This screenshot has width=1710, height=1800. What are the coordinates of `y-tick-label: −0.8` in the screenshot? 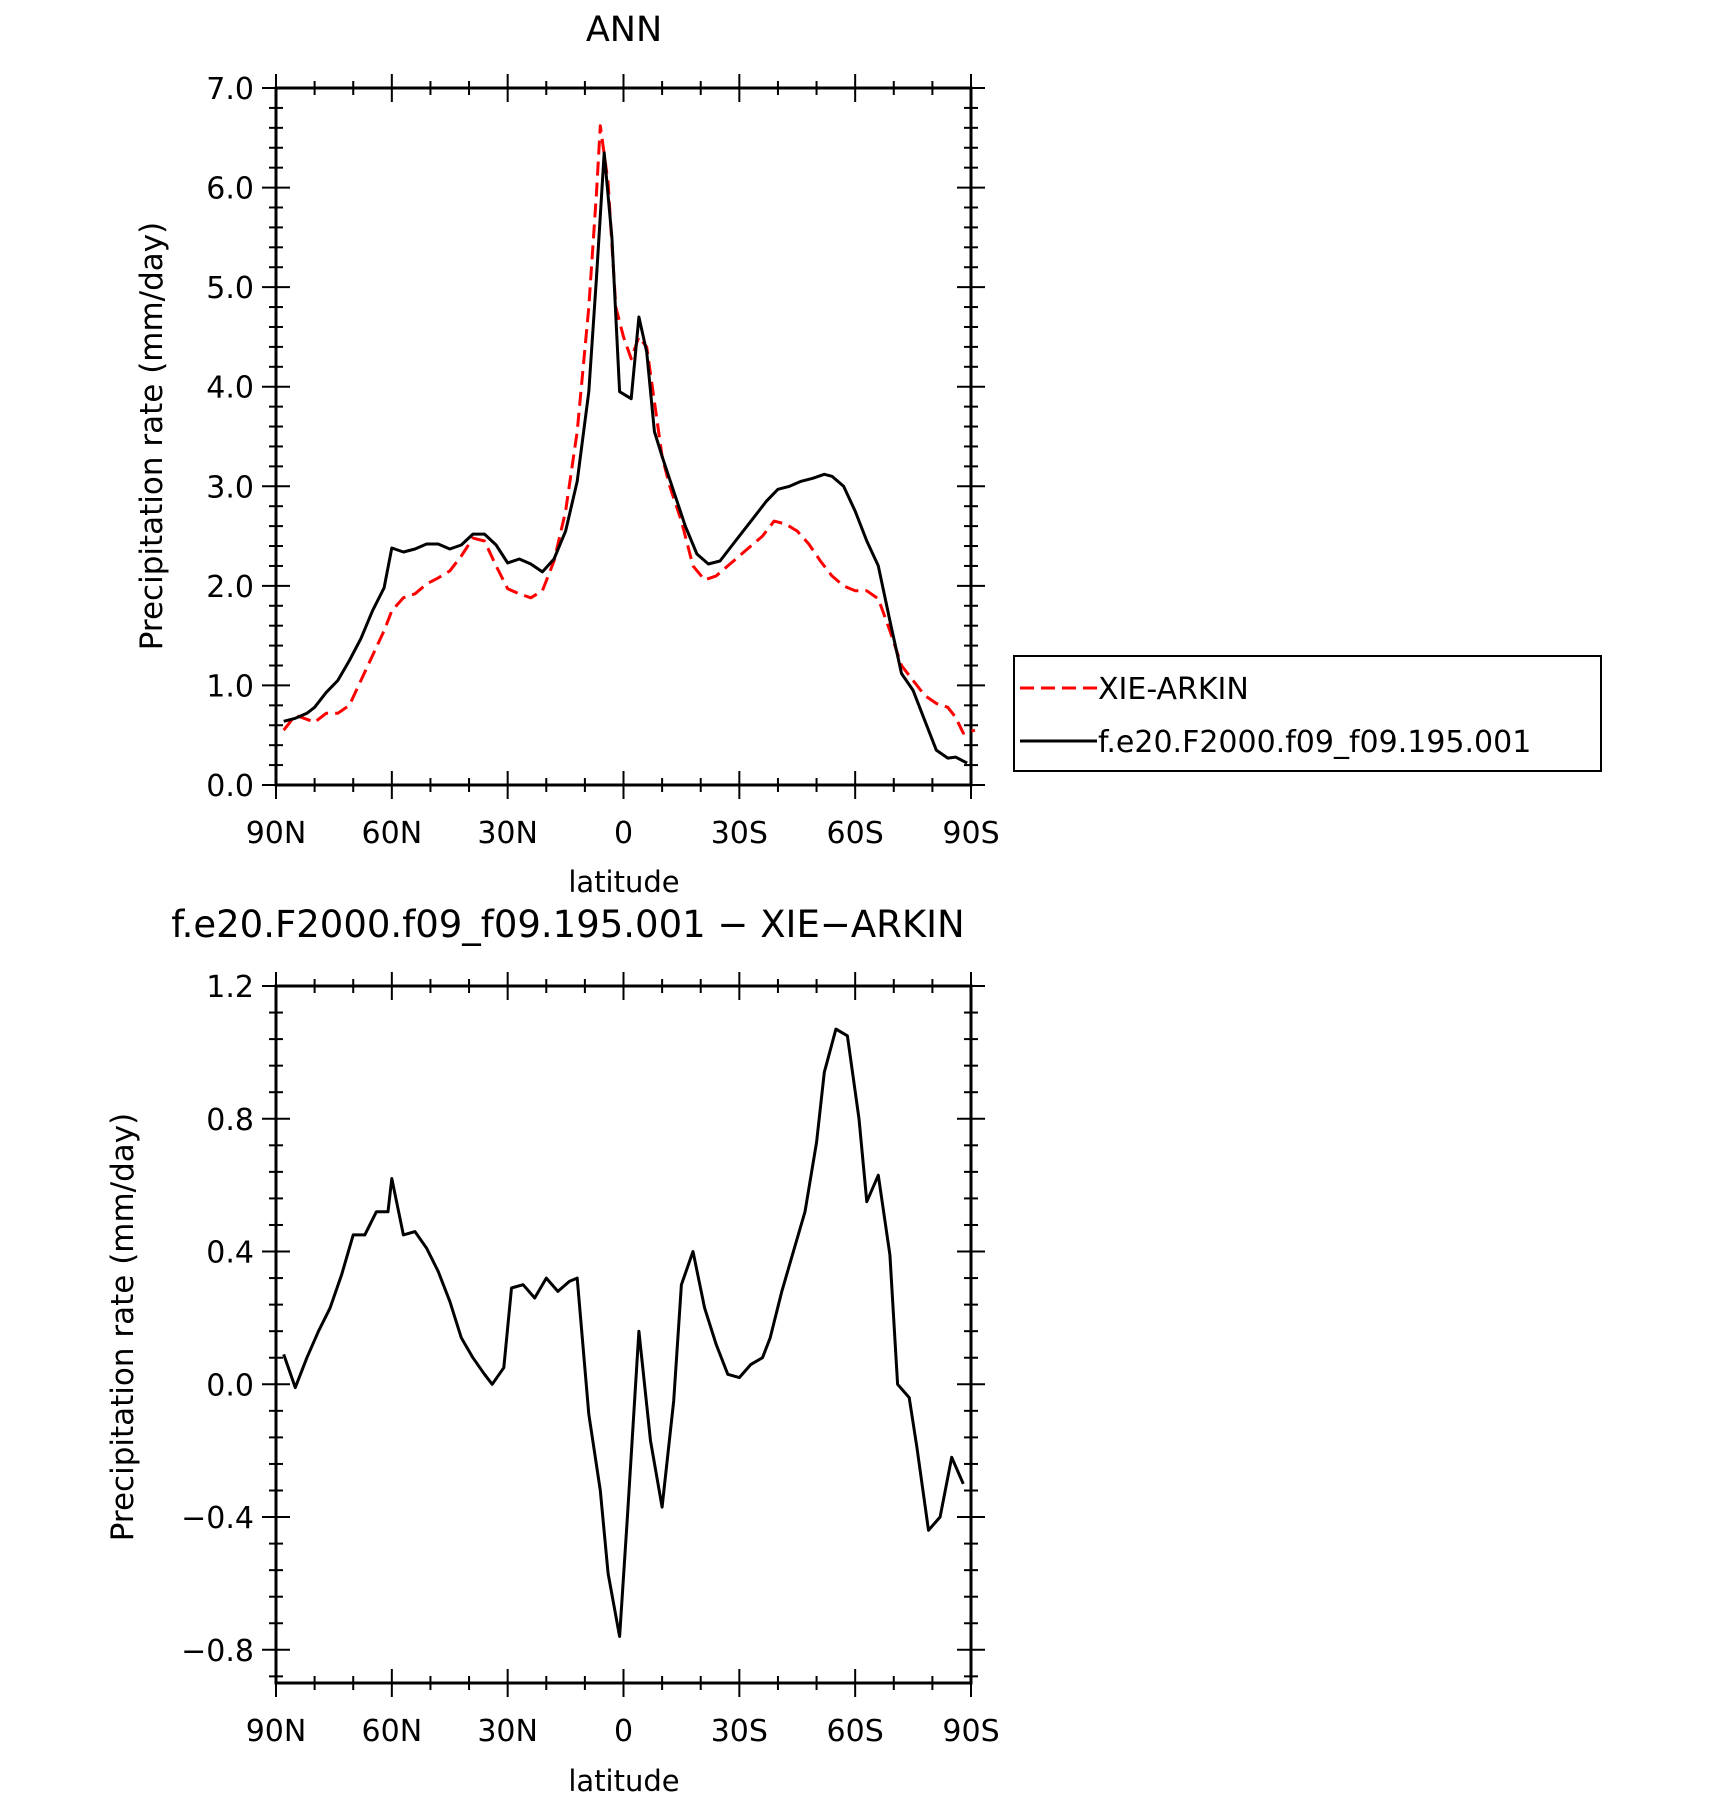 It's located at (217, 1651).